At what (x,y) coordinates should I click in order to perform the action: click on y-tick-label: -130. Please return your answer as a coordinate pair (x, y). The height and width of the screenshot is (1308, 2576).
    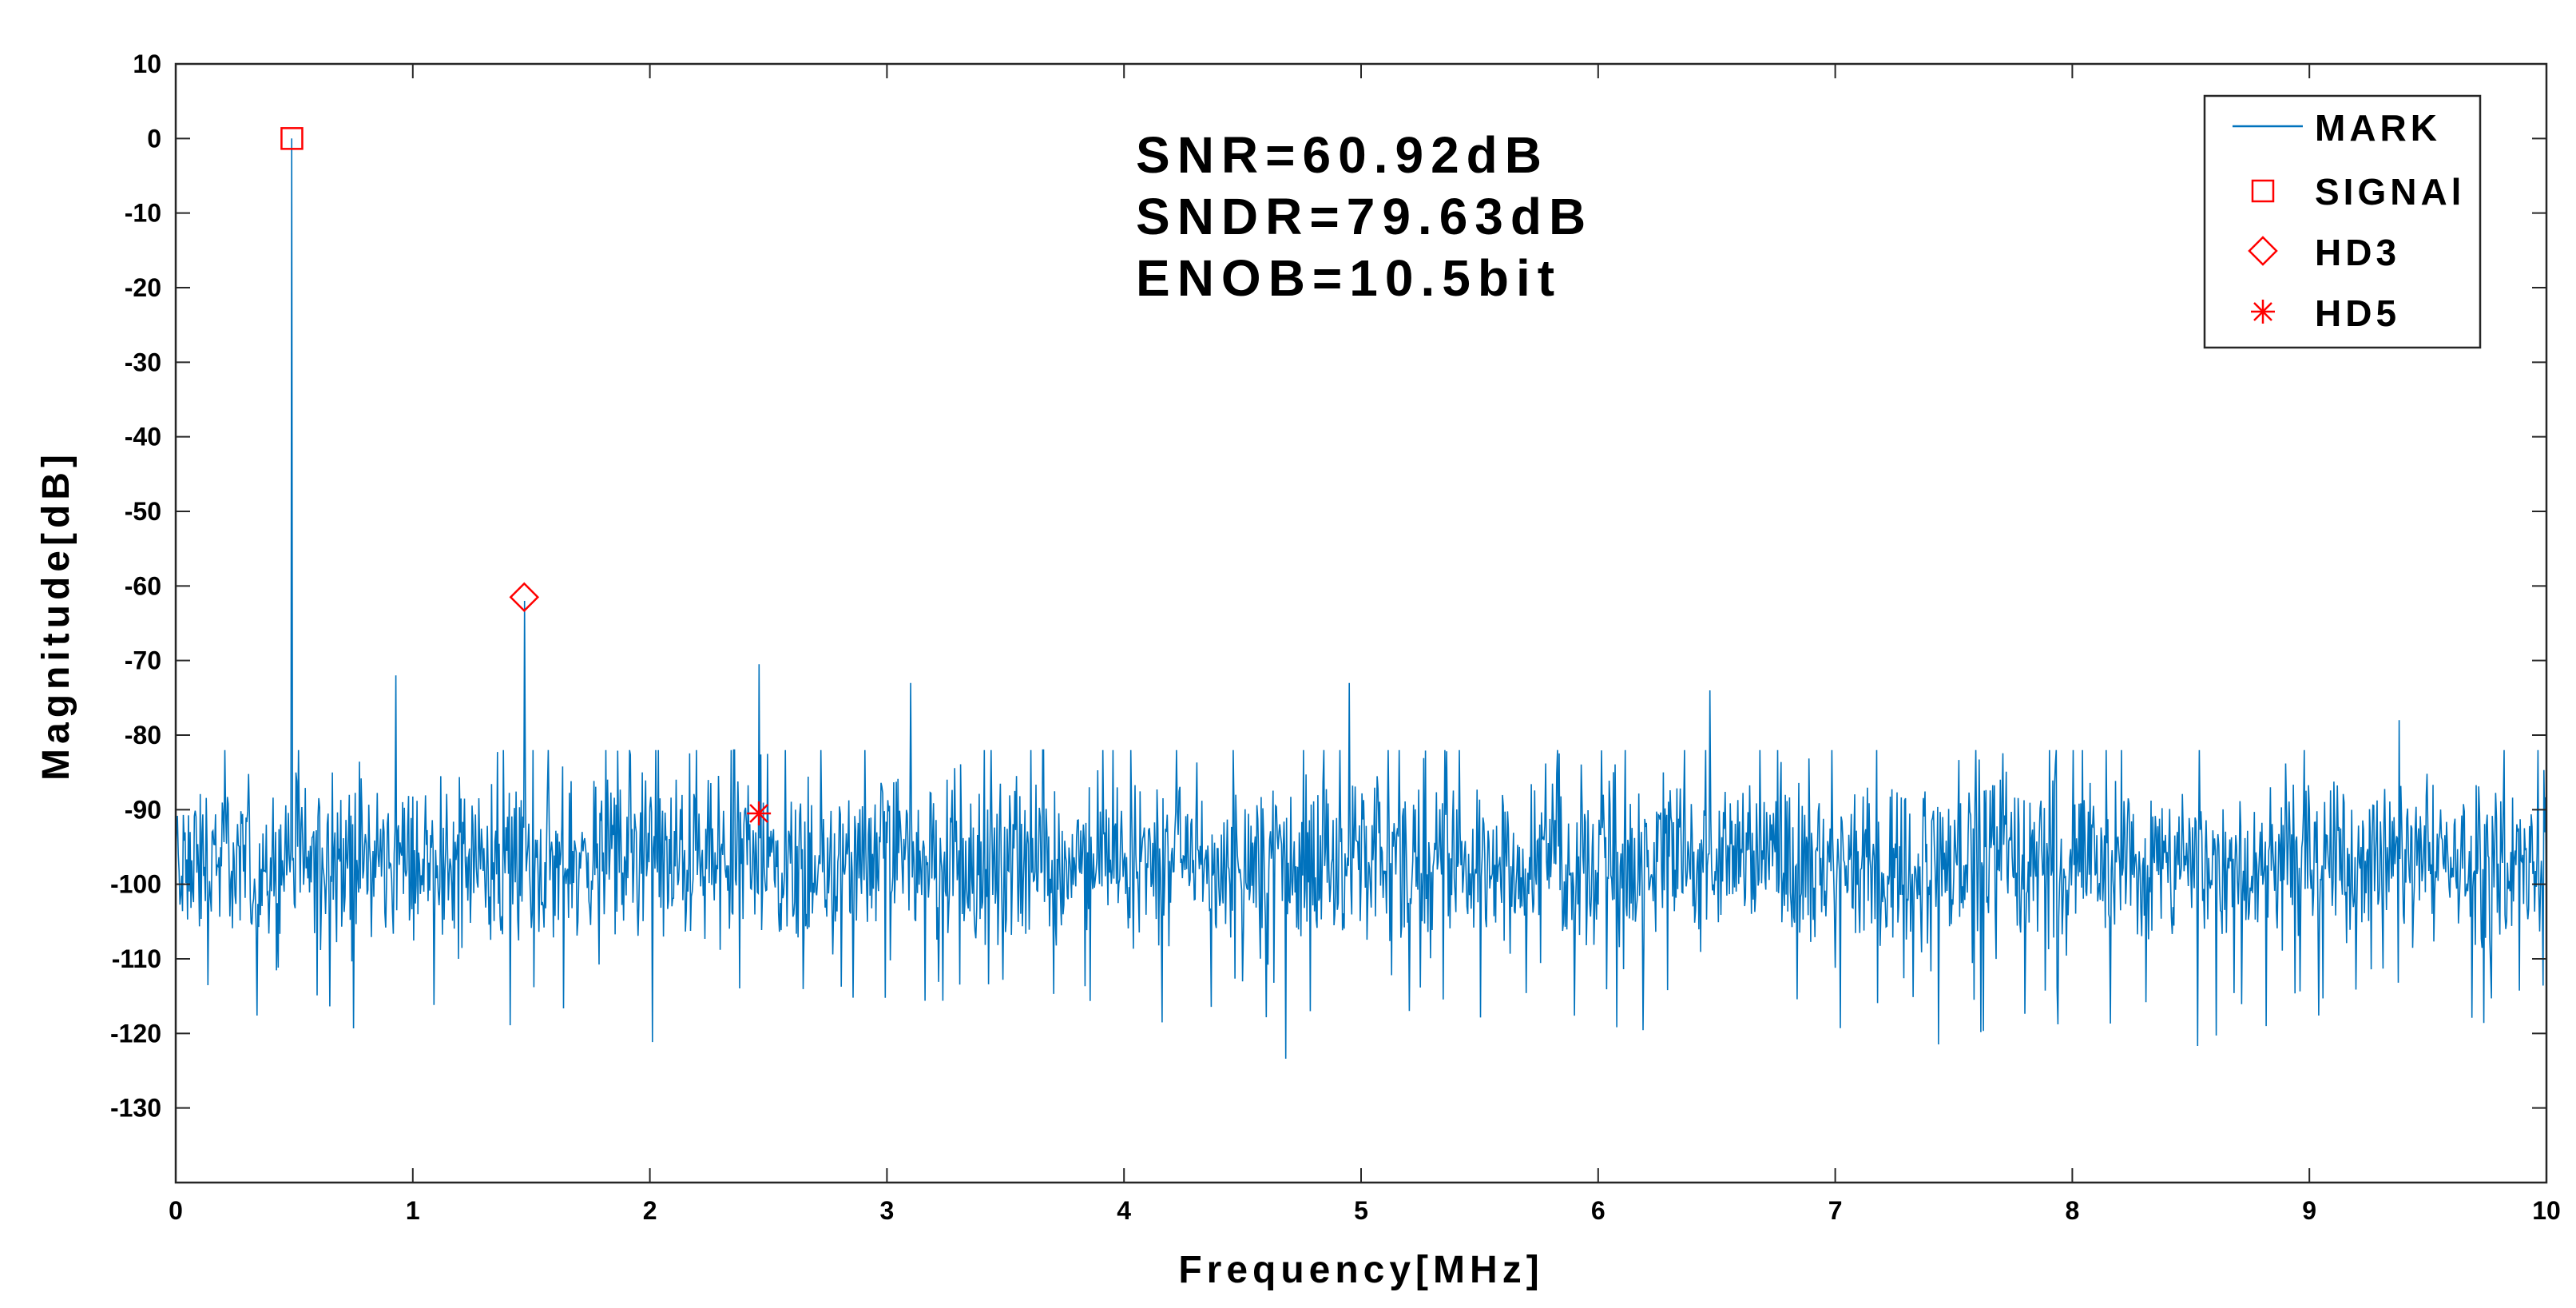
    Looking at the image, I should click on (135, 1108).